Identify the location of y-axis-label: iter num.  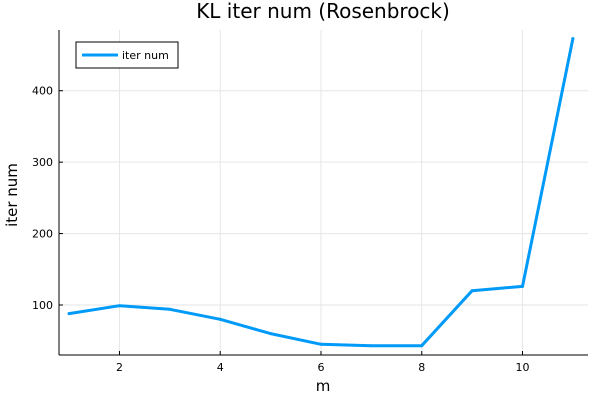
(12, 195).